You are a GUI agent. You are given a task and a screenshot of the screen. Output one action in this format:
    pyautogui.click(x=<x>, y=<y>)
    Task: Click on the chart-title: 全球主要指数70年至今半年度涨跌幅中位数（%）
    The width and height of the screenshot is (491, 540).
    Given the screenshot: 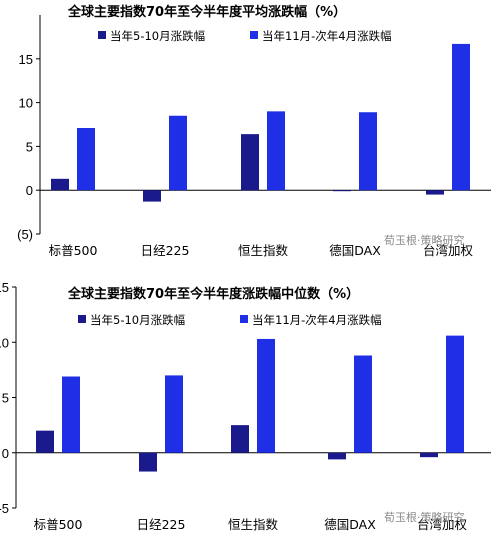 What is the action you would take?
    pyautogui.click(x=213, y=294)
    